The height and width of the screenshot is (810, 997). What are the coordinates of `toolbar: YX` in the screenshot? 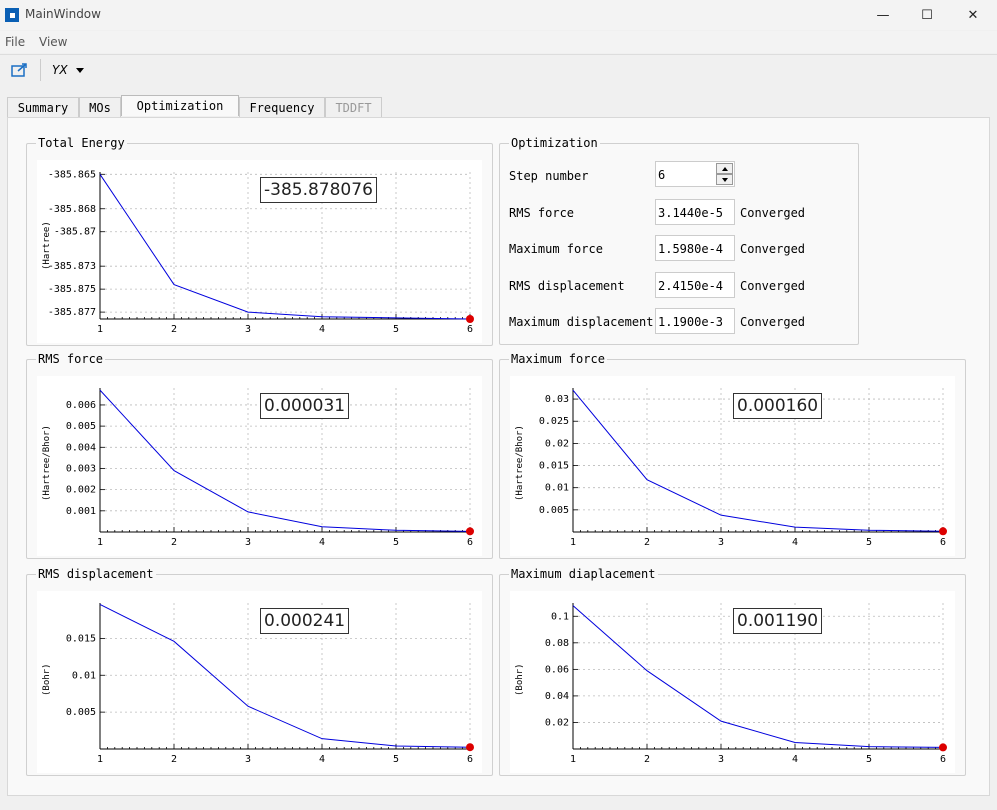 It's located at (498, 70).